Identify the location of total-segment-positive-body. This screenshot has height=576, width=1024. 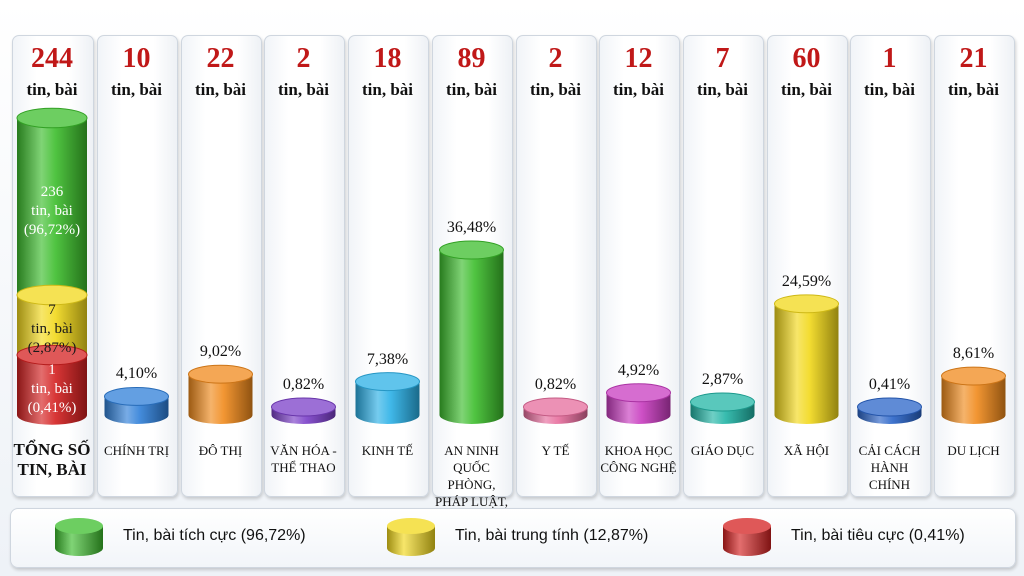
(52, 211).